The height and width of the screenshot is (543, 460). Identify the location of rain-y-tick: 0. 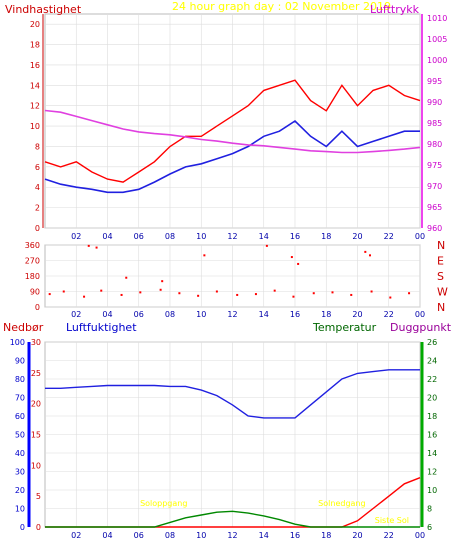
(38, 527).